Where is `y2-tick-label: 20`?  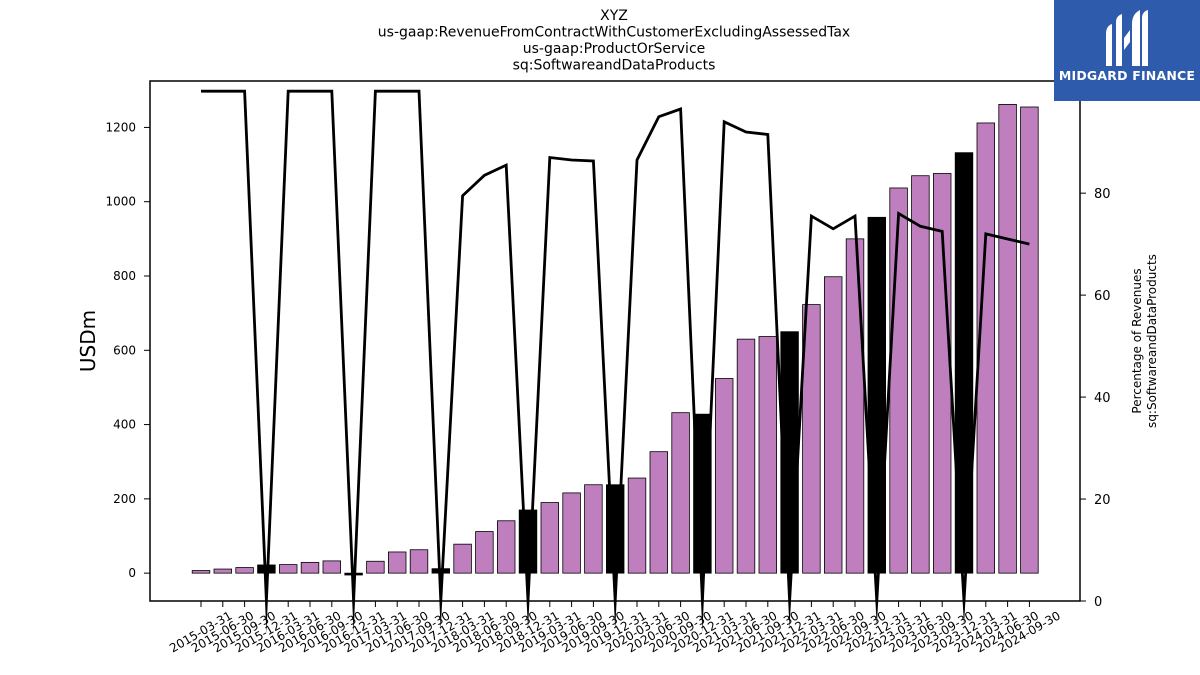
y2-tick-label: 20 is located at coordinates (1102, 500).